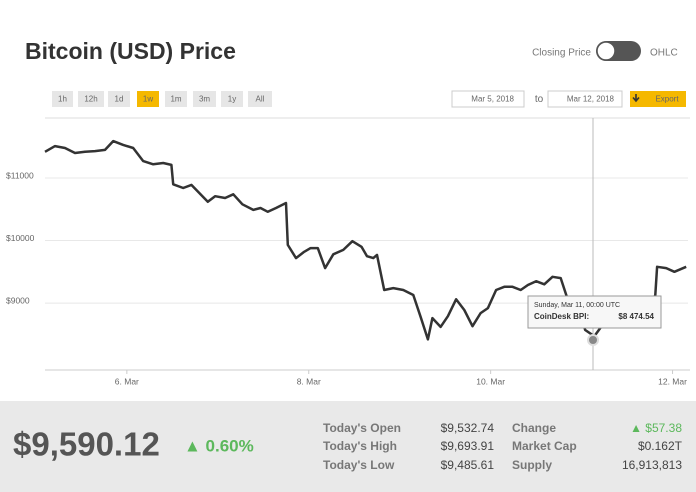 Image resolution: width=696 pixels, height=492 pixels. Describe the element at coordinates (652, 465) in the screenshot. I see `stat-value: 16,913,813` at that location.